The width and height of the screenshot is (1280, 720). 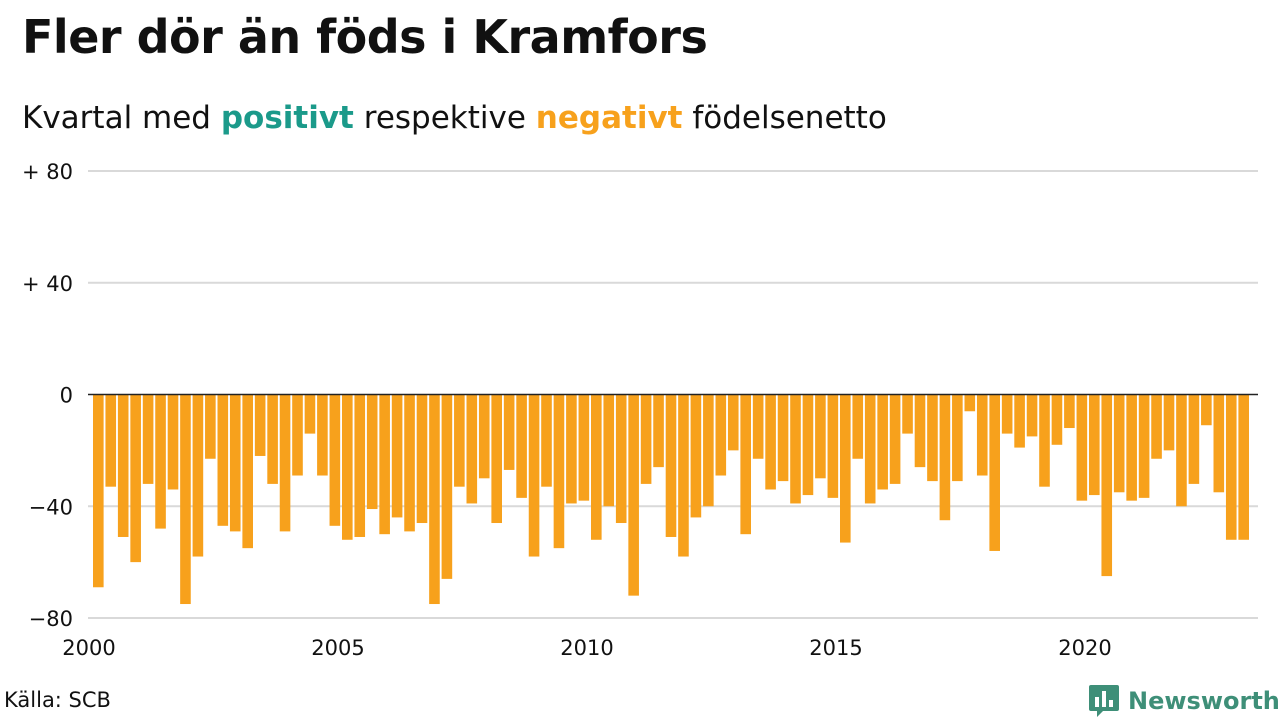 What do you see at coordinates (57, 700) in the screenshot?
I see `source-note: Källa: SCB` at bounding box center [57, 700].